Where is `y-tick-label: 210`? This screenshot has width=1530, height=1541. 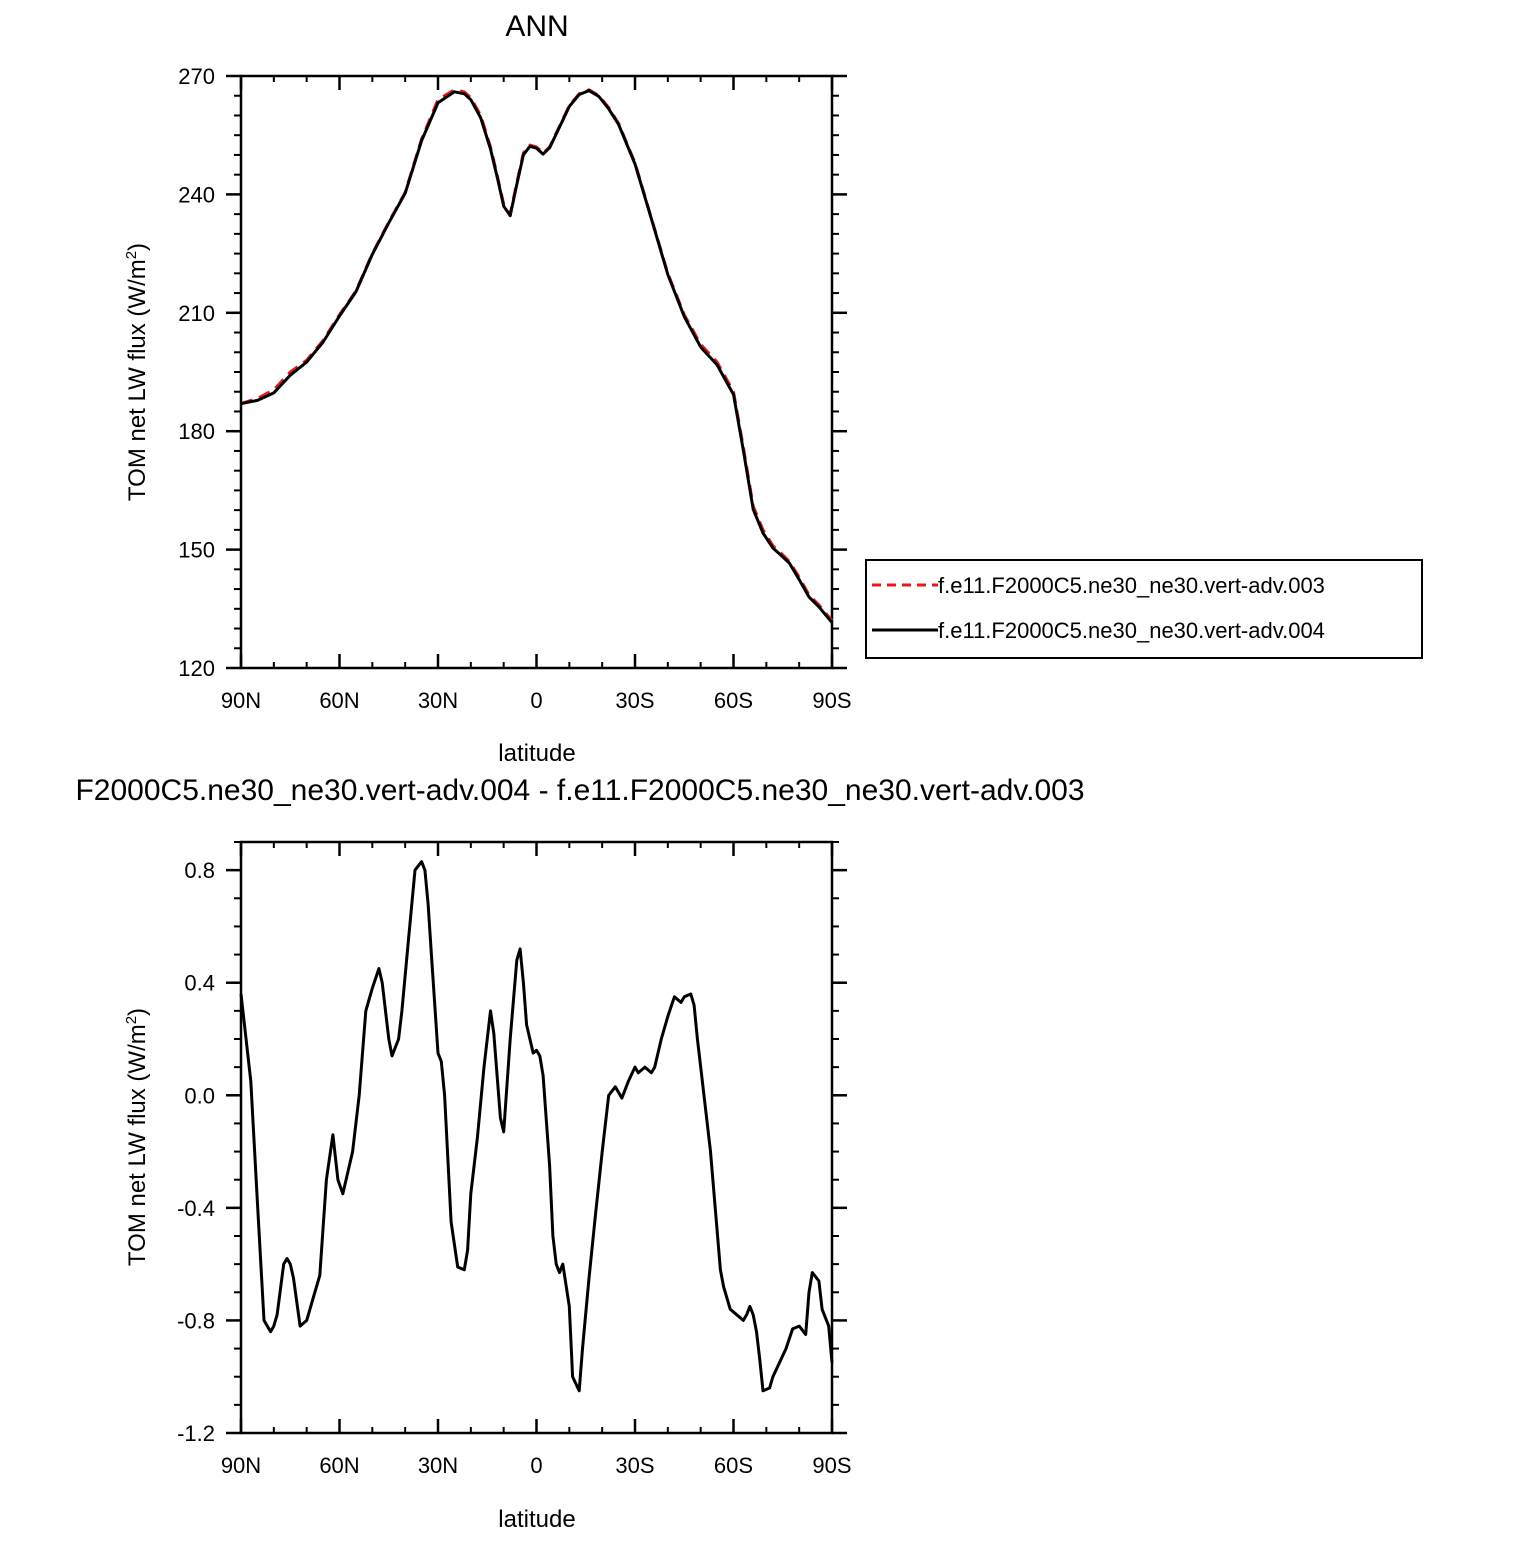
y-tick-label: 210 is located at coordinates (196, 313).